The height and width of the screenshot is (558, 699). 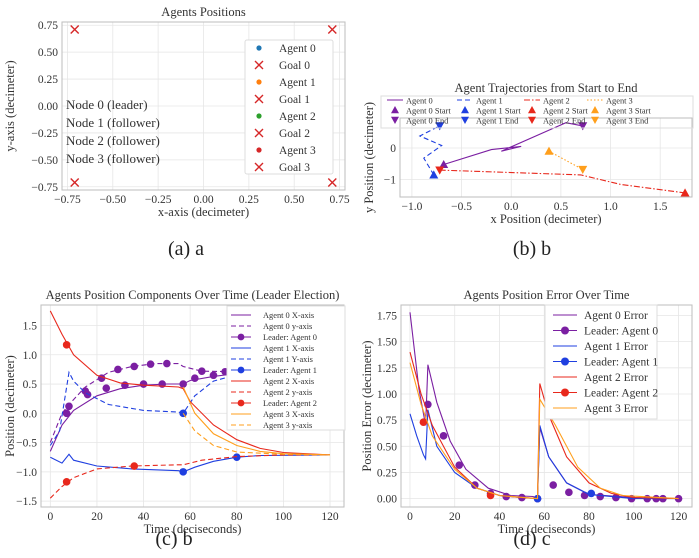 What do you see at coordinates (497, 121) in the screenshot?
I see `legend-label: Agent 1 End` at bounding box center [497, 121].